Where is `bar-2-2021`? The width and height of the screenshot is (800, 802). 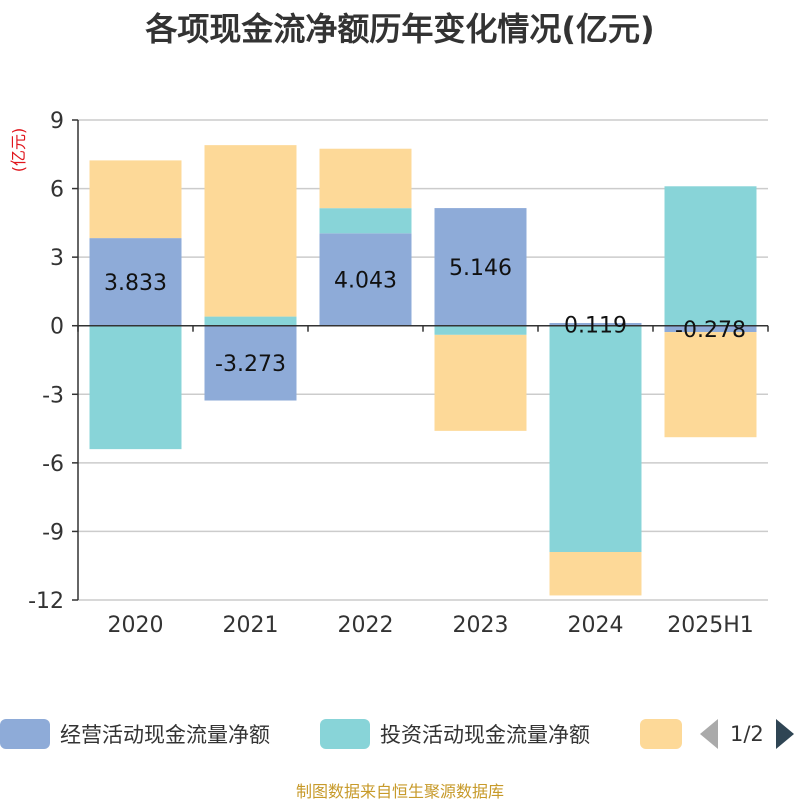
bar-2-2021 is located at coordinates (250, 231).